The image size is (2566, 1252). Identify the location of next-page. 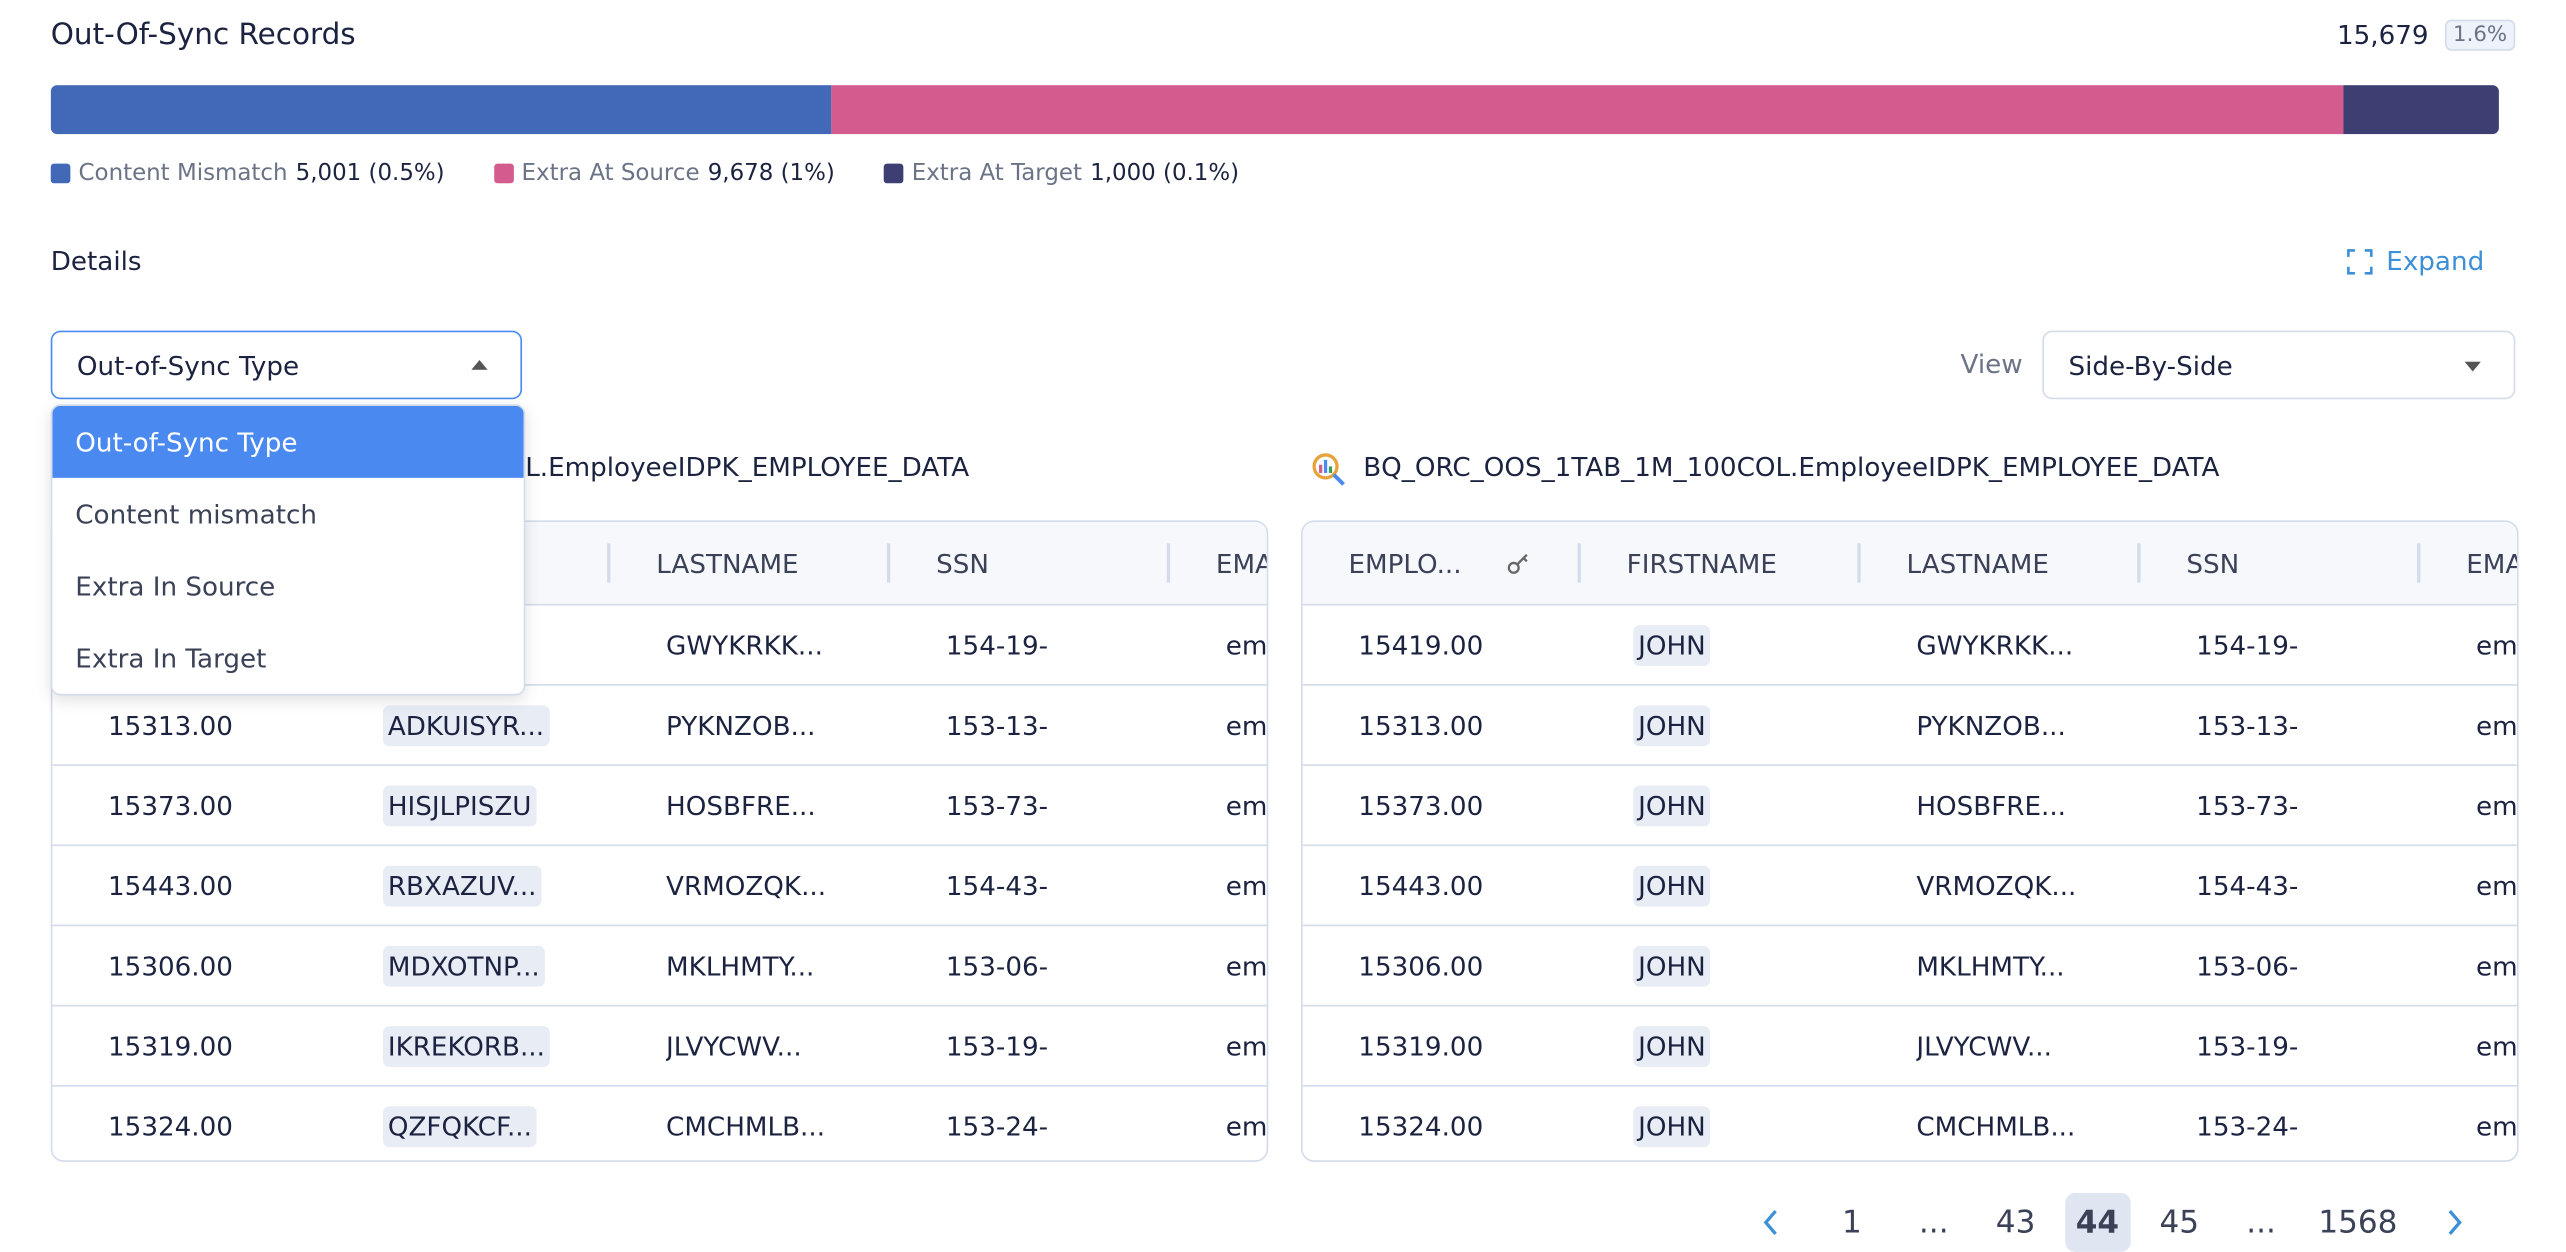
(2454, 1222).